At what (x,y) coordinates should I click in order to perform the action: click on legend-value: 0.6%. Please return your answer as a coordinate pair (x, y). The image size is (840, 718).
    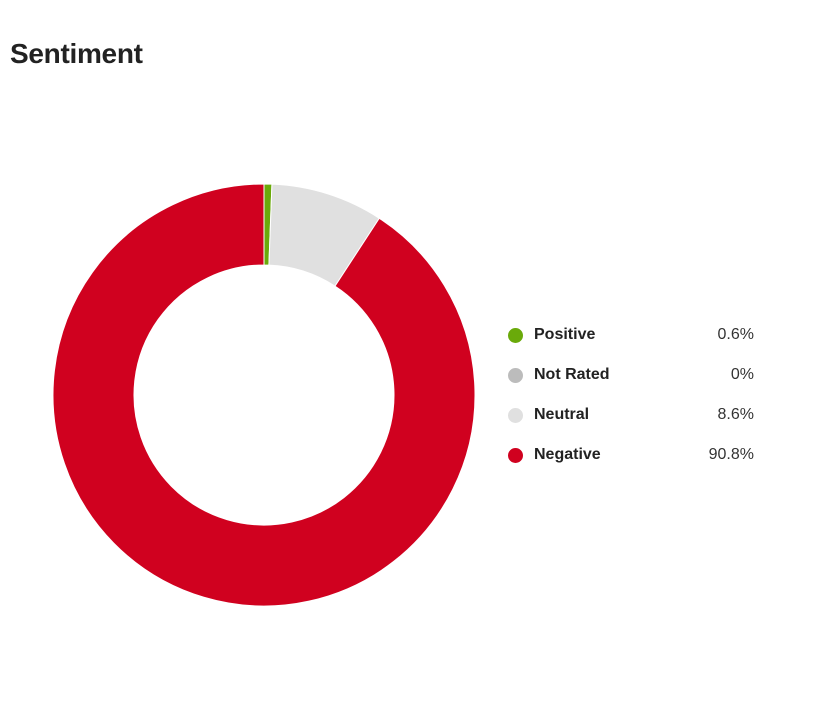
    Looking at the image, I should click on (735, 334).